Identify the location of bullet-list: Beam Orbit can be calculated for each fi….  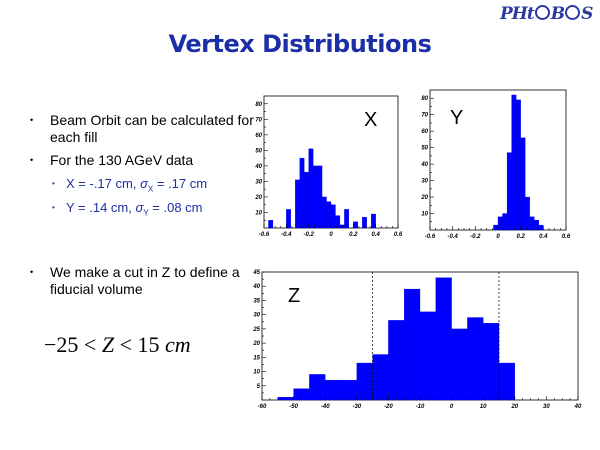
(145, 167).